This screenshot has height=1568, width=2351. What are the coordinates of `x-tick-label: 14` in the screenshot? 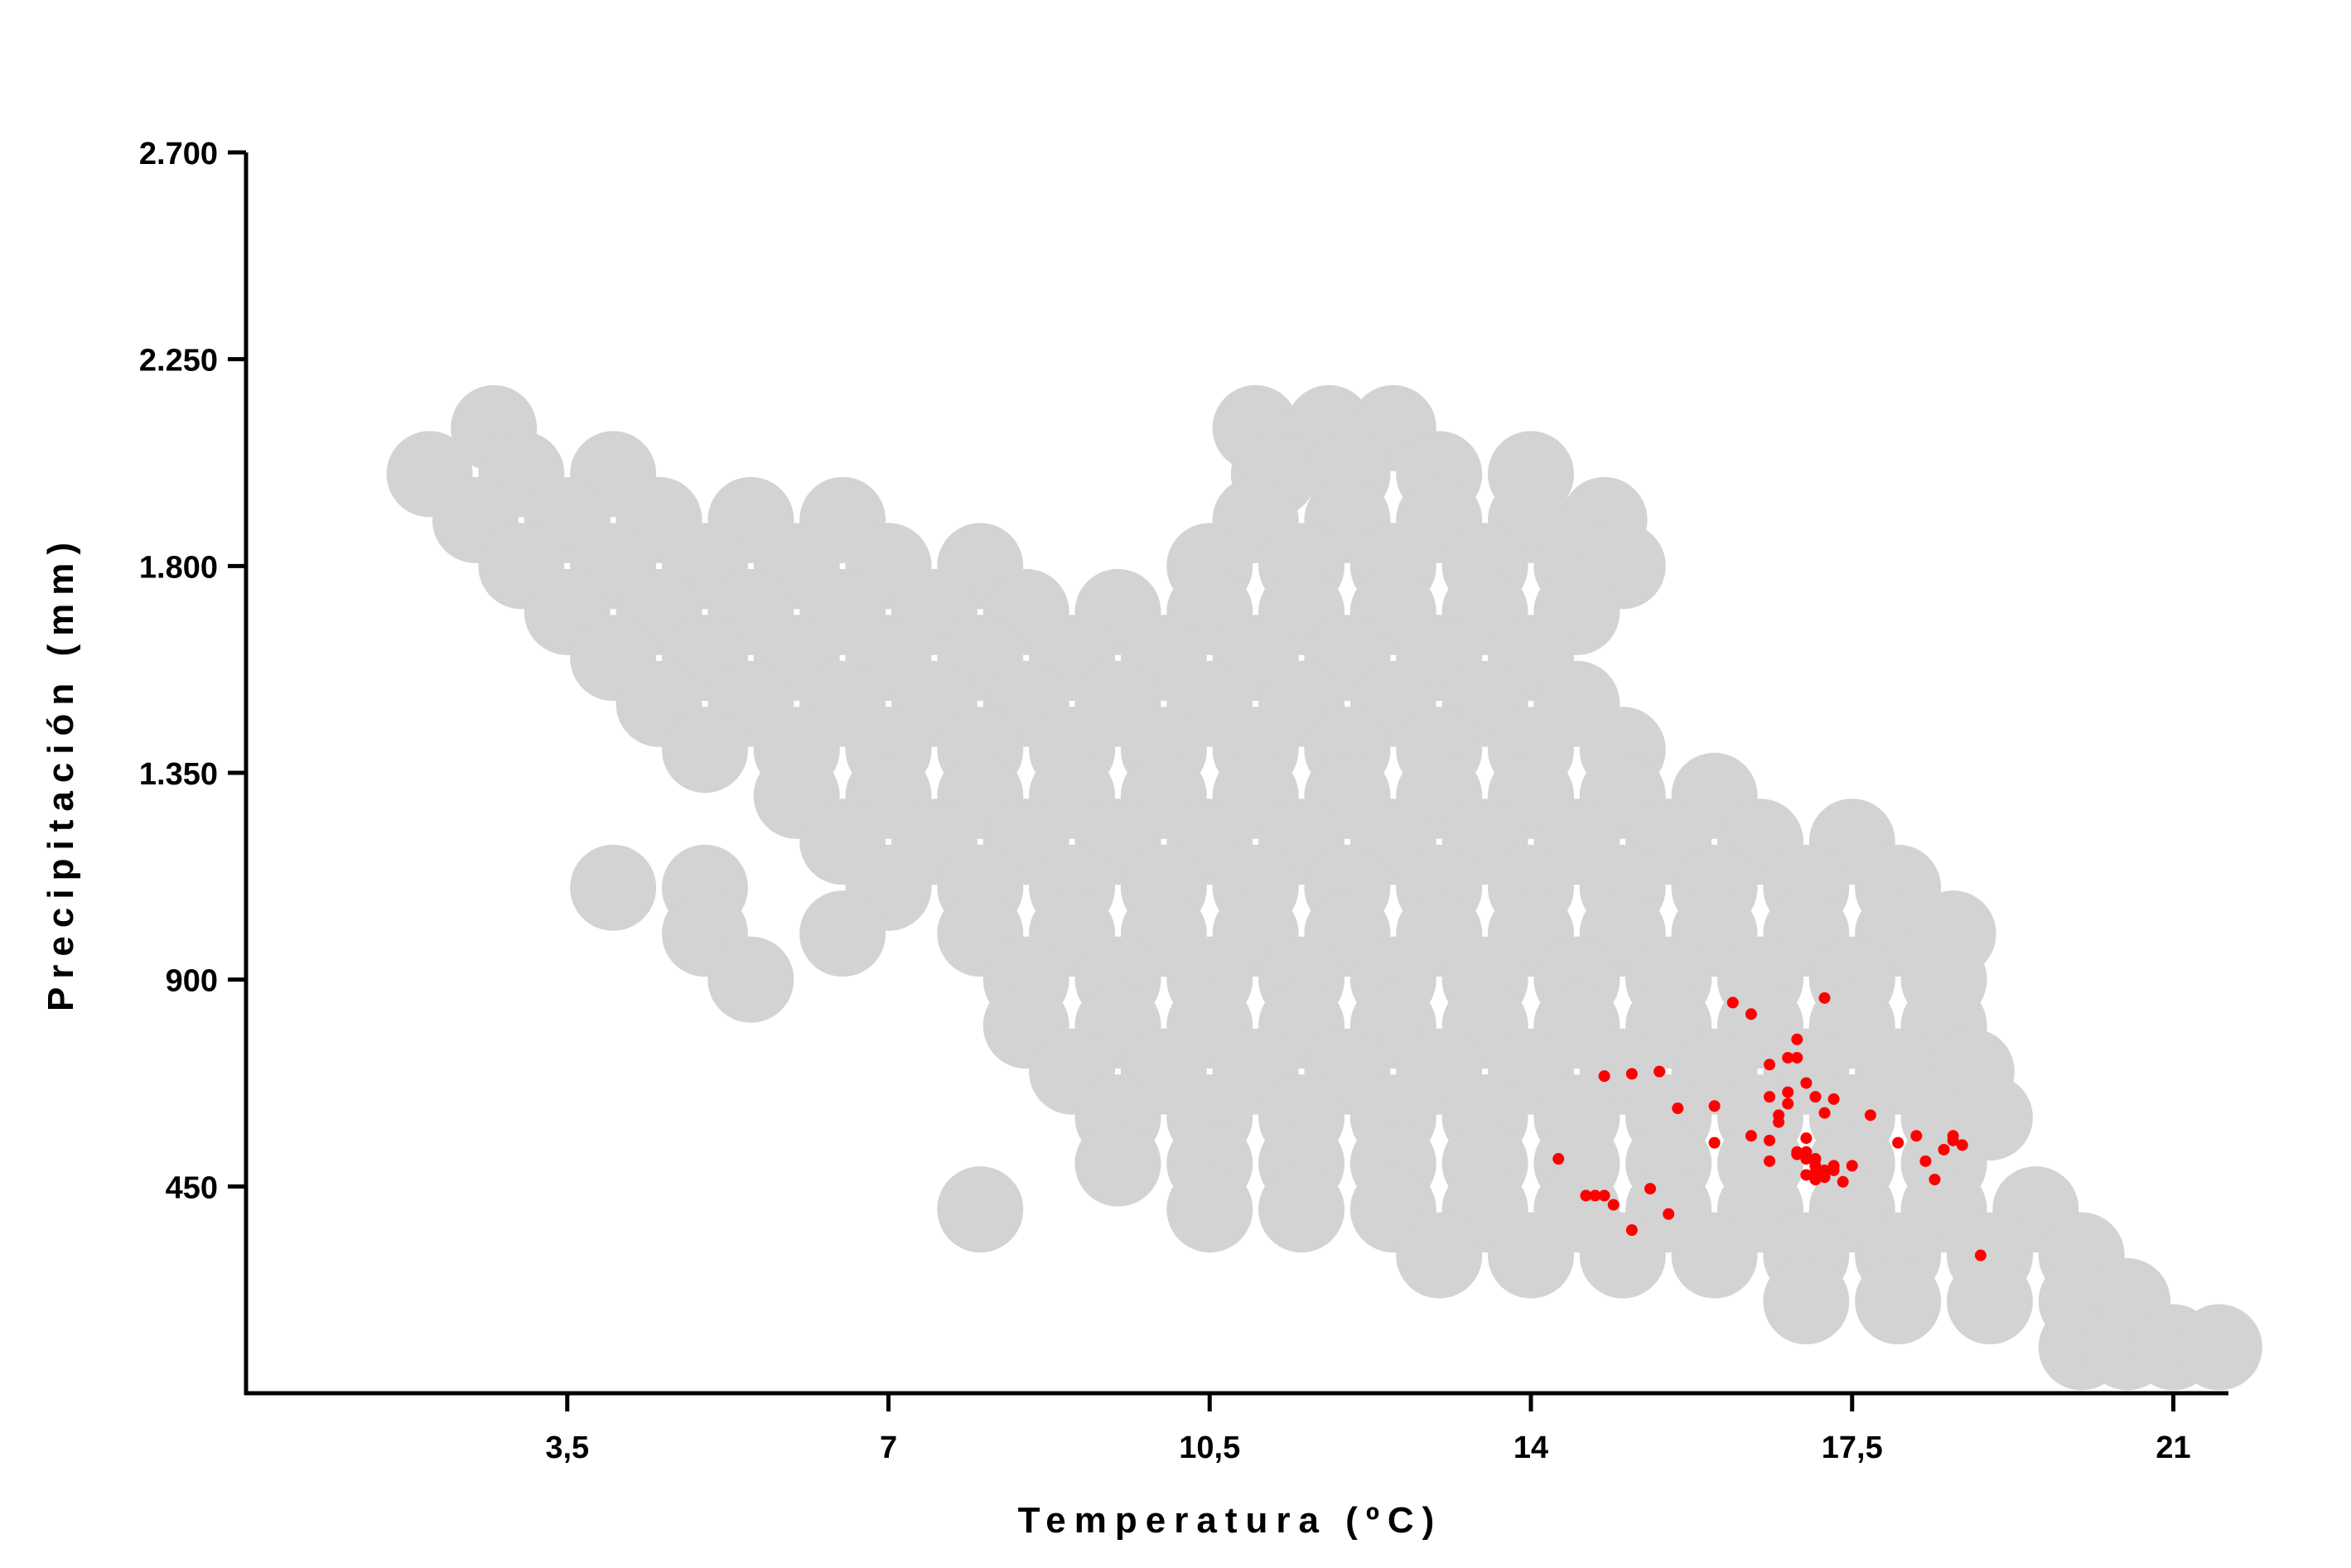 It's located at (1531, 1447).